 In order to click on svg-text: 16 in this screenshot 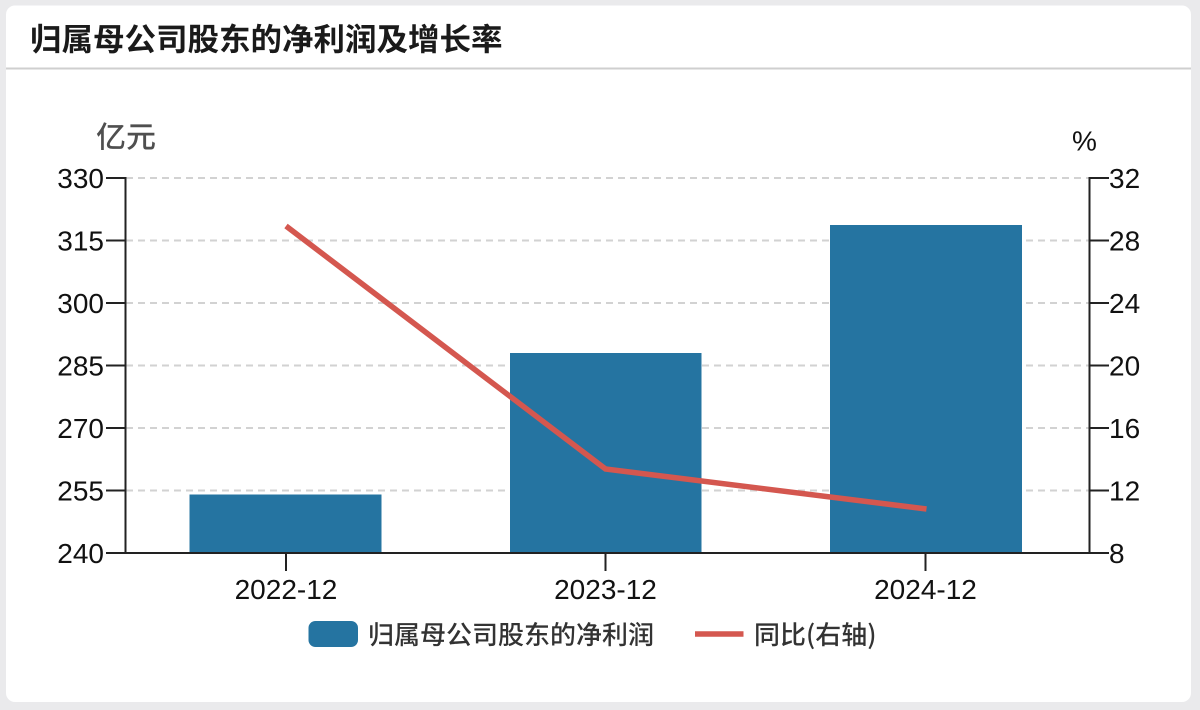, I will do `click(1124, 428)`.